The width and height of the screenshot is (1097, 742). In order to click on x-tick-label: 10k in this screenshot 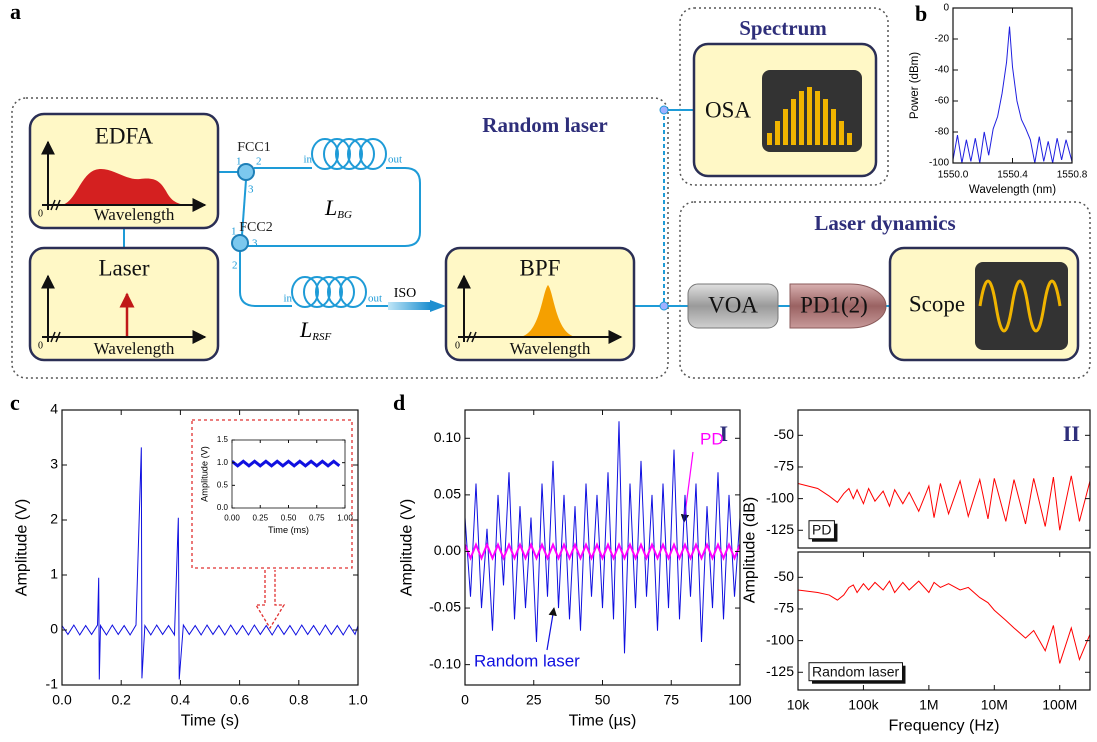, I will do `click(799, 704)`.